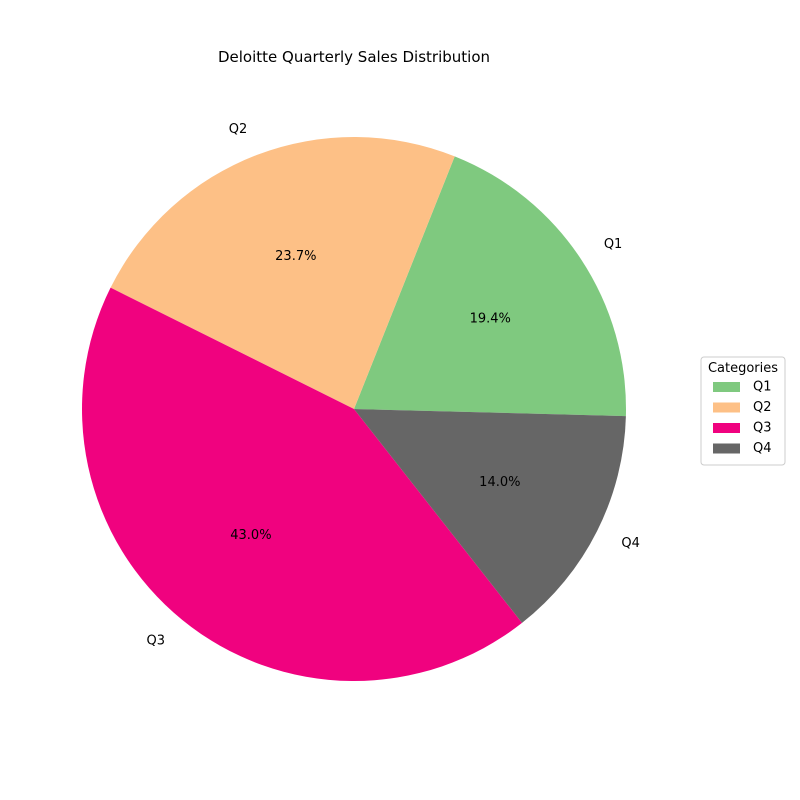  What do you see at coordinates (282, 273) in the screenshot?
I see `pie-slice-q2` at bounding box center [282, 273].